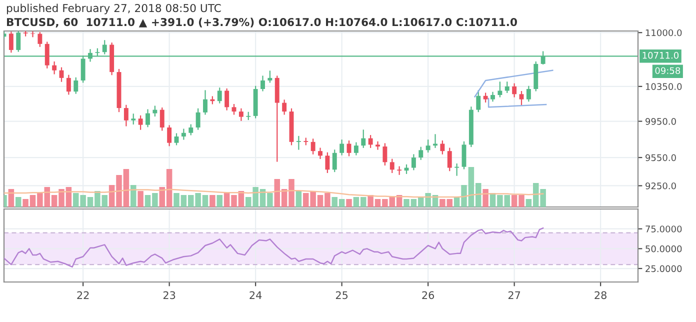  I want to click on y-tick-label: 11000.0, so click(664, 32).